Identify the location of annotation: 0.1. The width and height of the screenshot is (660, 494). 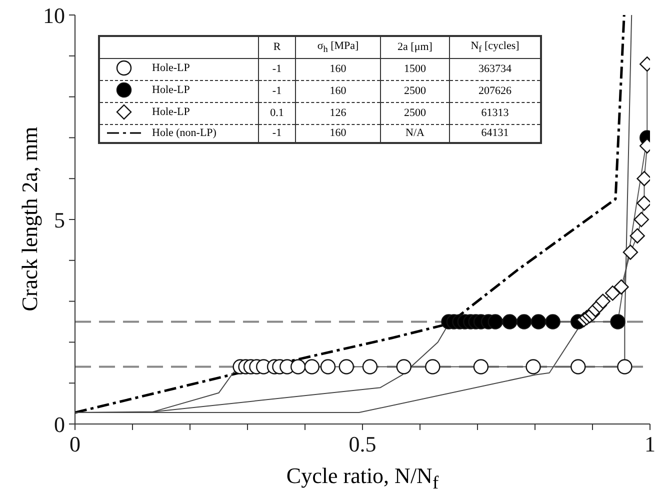
(277, 113).